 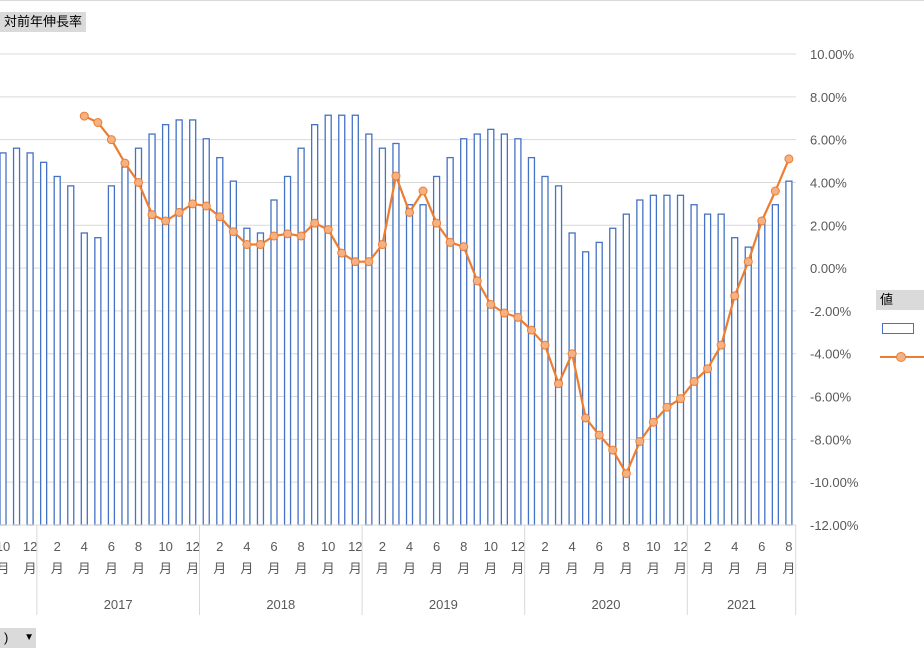 What do you see at coordinates (831, 439) in the screenshot?
I see `y-tick-label: -8.00%` at bounding box center [831, 439].